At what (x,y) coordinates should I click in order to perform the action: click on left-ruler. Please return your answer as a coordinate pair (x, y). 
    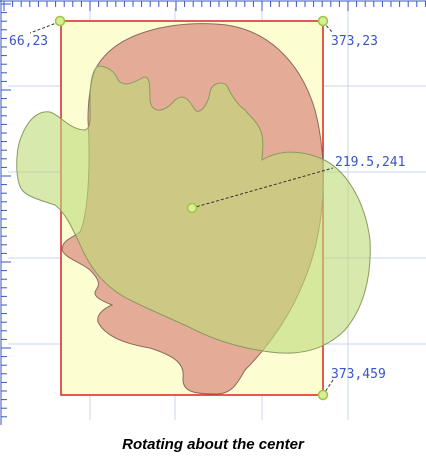
    Looking at the image, I should click on (5, 212).